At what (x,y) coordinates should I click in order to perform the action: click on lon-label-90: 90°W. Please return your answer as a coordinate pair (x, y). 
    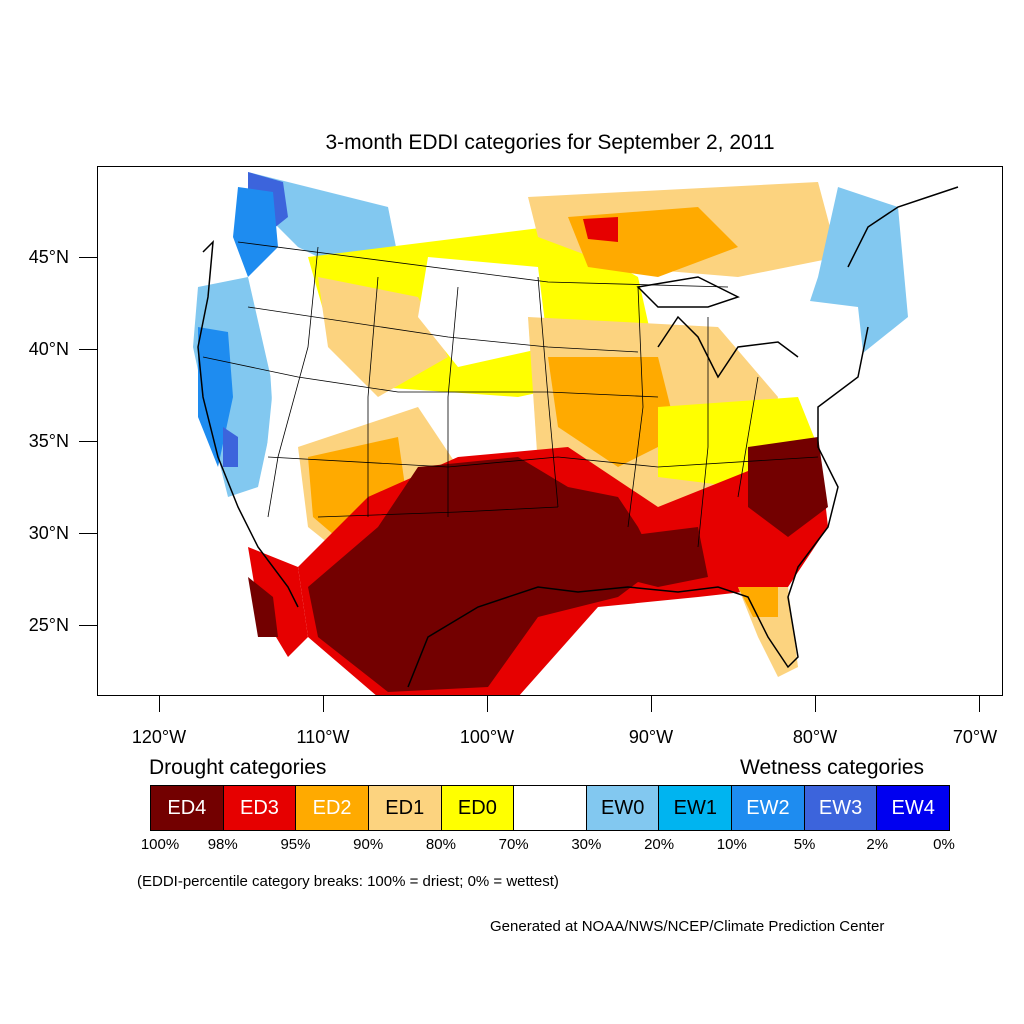
    Looking at the image, I should click on (651, 737).